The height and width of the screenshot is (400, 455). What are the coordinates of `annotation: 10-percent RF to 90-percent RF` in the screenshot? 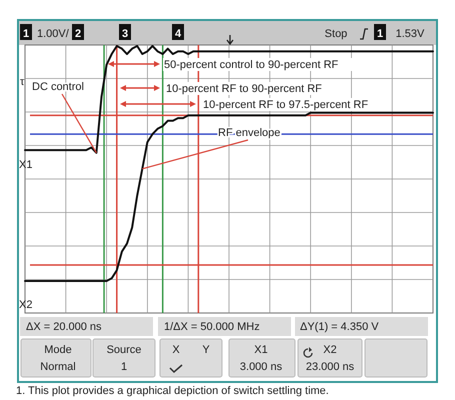 It's located at (244, 89).